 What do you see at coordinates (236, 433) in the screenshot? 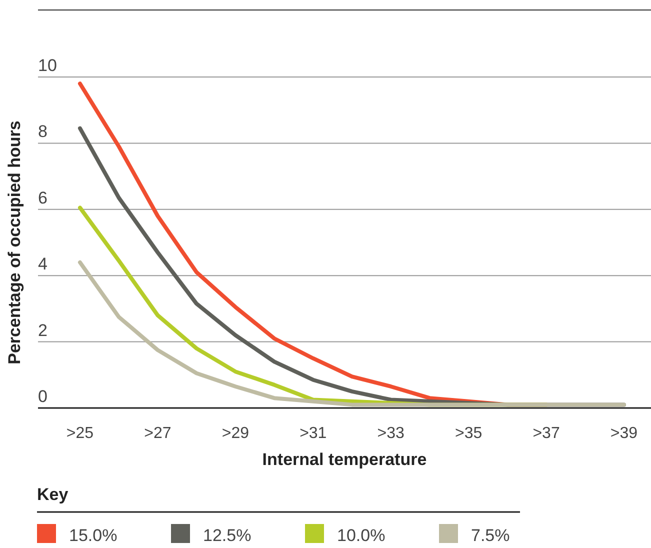
I see `x-tick-label: >29` at bounding box center [236, 433].